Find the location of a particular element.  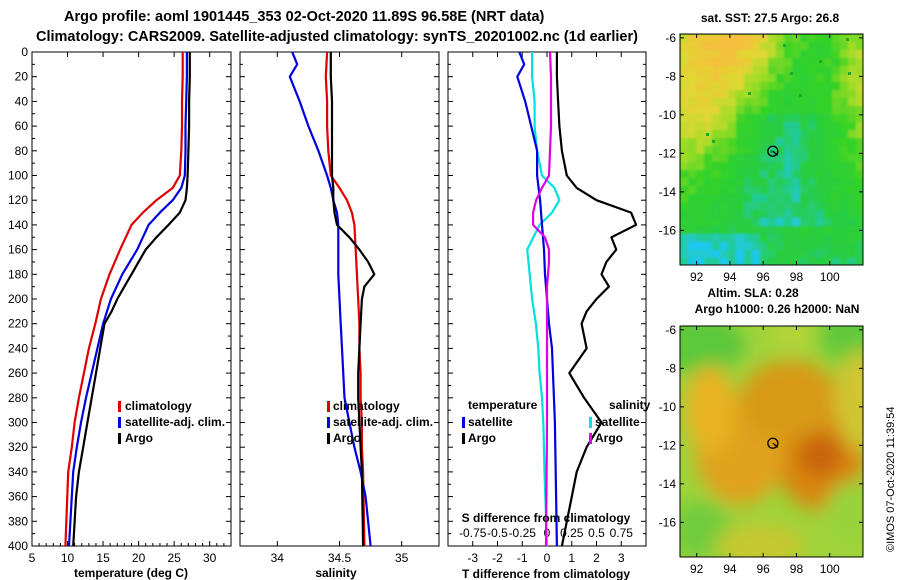

legend-label-climatology: climatology is located at coordinates (366, 406).